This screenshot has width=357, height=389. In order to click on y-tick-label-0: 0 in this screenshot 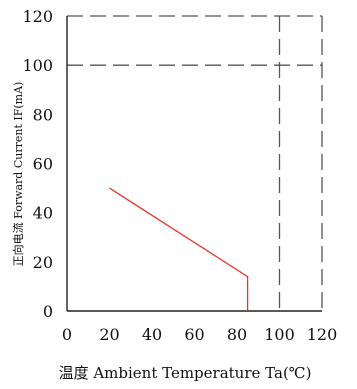, I will do `click(48, 311)`.